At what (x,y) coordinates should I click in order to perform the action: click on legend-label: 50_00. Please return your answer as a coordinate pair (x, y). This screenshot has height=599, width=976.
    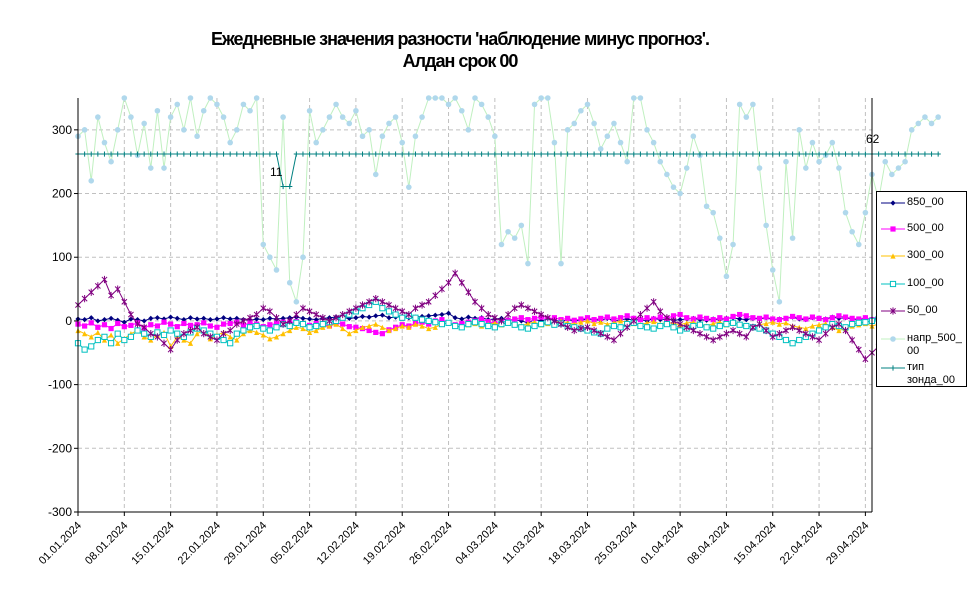
    Looking at the image, I should click on (922, 310).